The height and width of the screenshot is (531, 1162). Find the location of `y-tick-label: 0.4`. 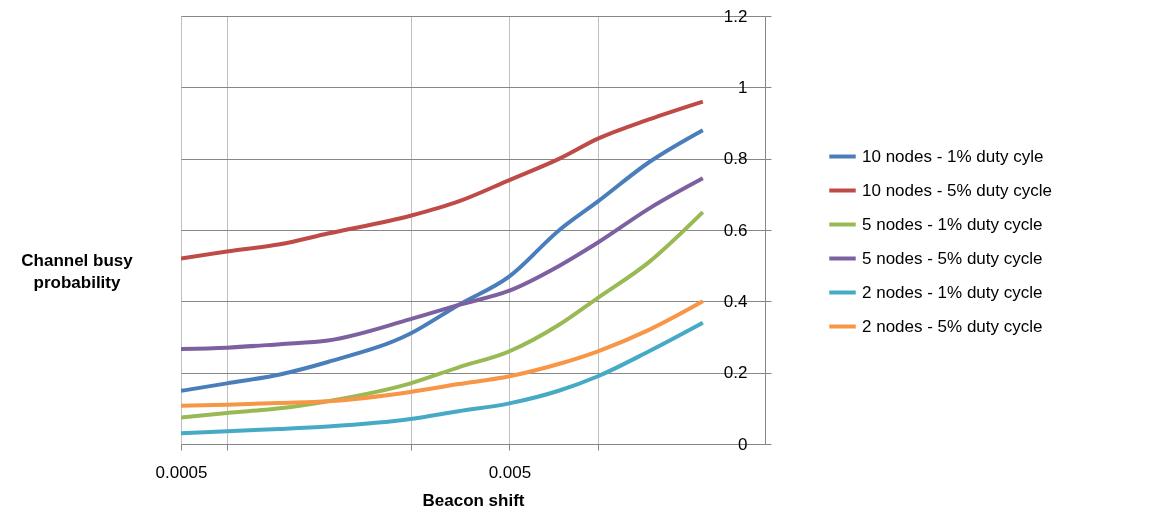

y-tick-label: 0.4 is located at coordinates (735, 301).